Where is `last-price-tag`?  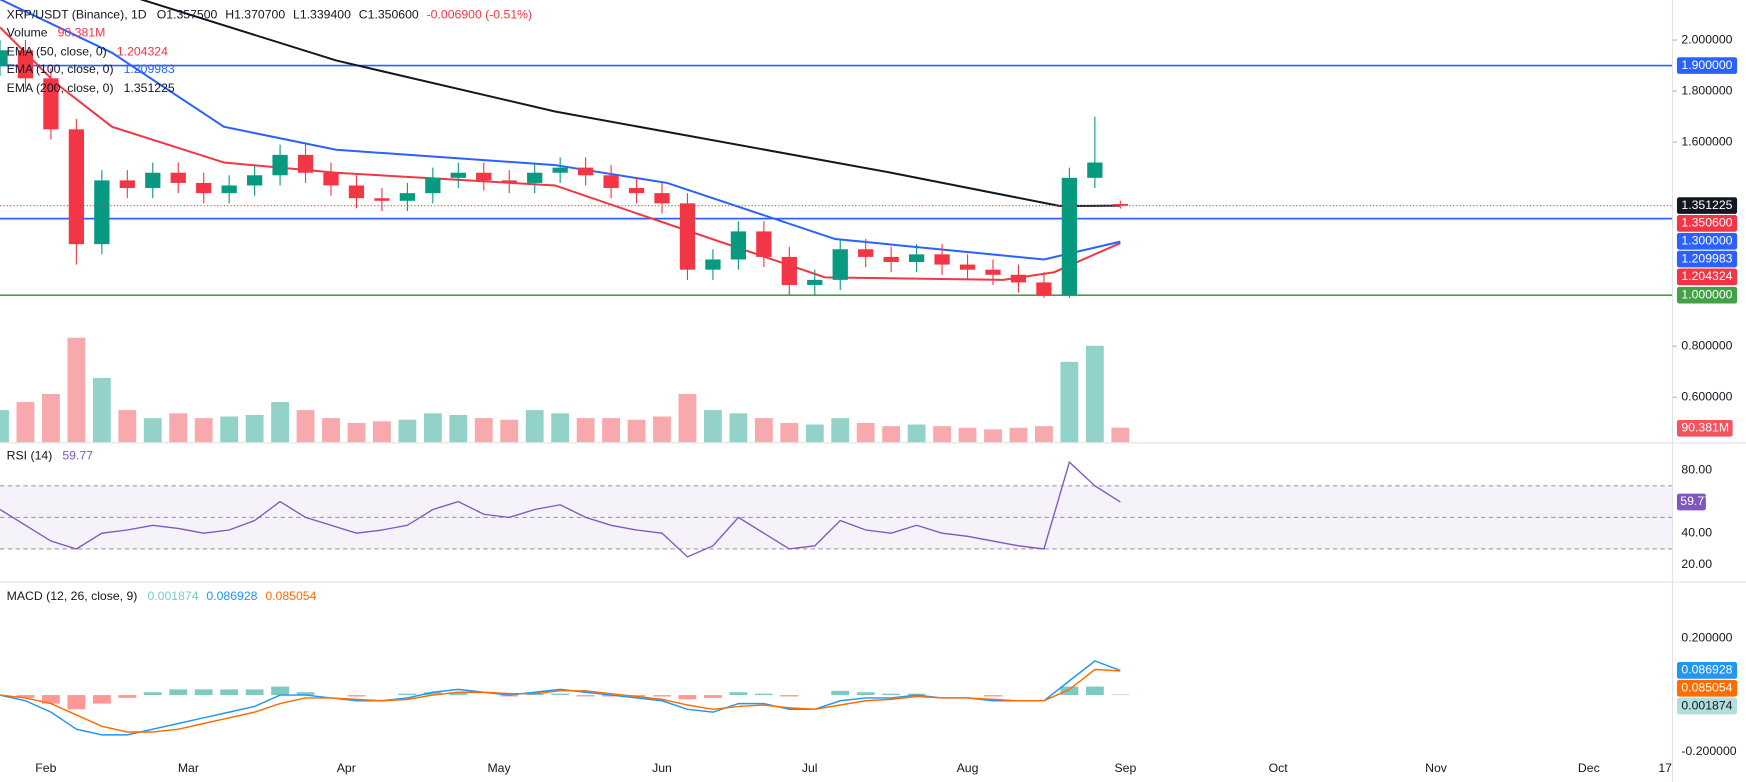
last-price-tag is located at coordinates (1707, 223).